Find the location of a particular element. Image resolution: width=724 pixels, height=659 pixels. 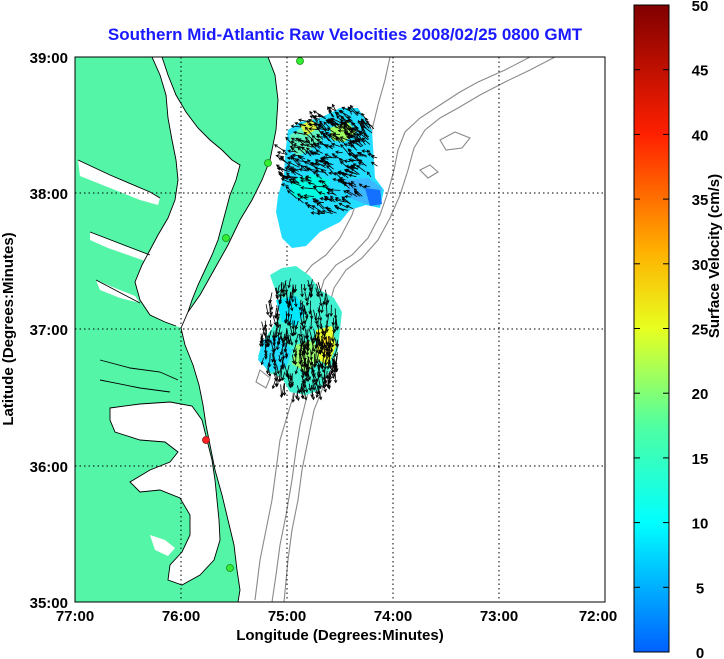

x-tick-label: 74:00 is located at coordinates (393, 616).